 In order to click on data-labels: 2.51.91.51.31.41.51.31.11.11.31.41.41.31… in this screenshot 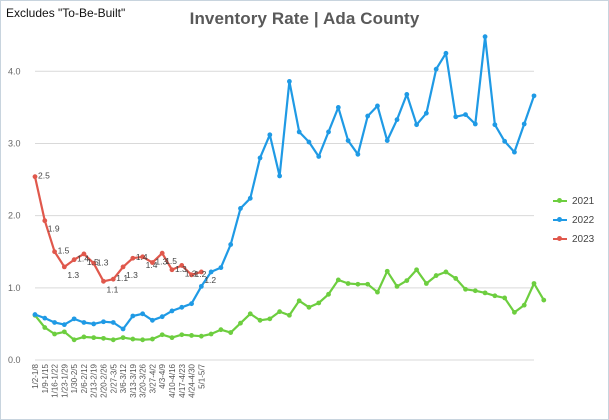, I will do `click(127, 233)`.